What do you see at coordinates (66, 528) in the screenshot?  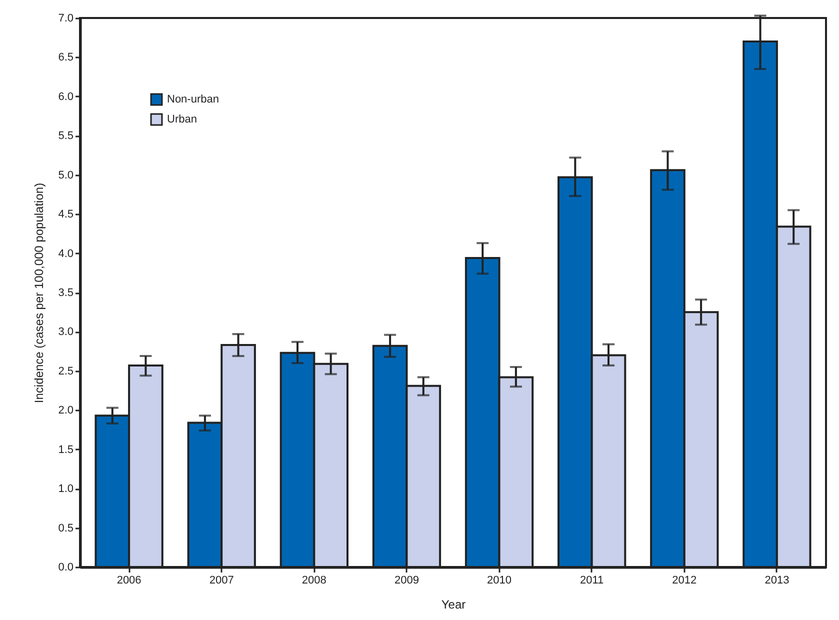 I see `y-tick-label: 0.5` at bounding box center [66, 528].